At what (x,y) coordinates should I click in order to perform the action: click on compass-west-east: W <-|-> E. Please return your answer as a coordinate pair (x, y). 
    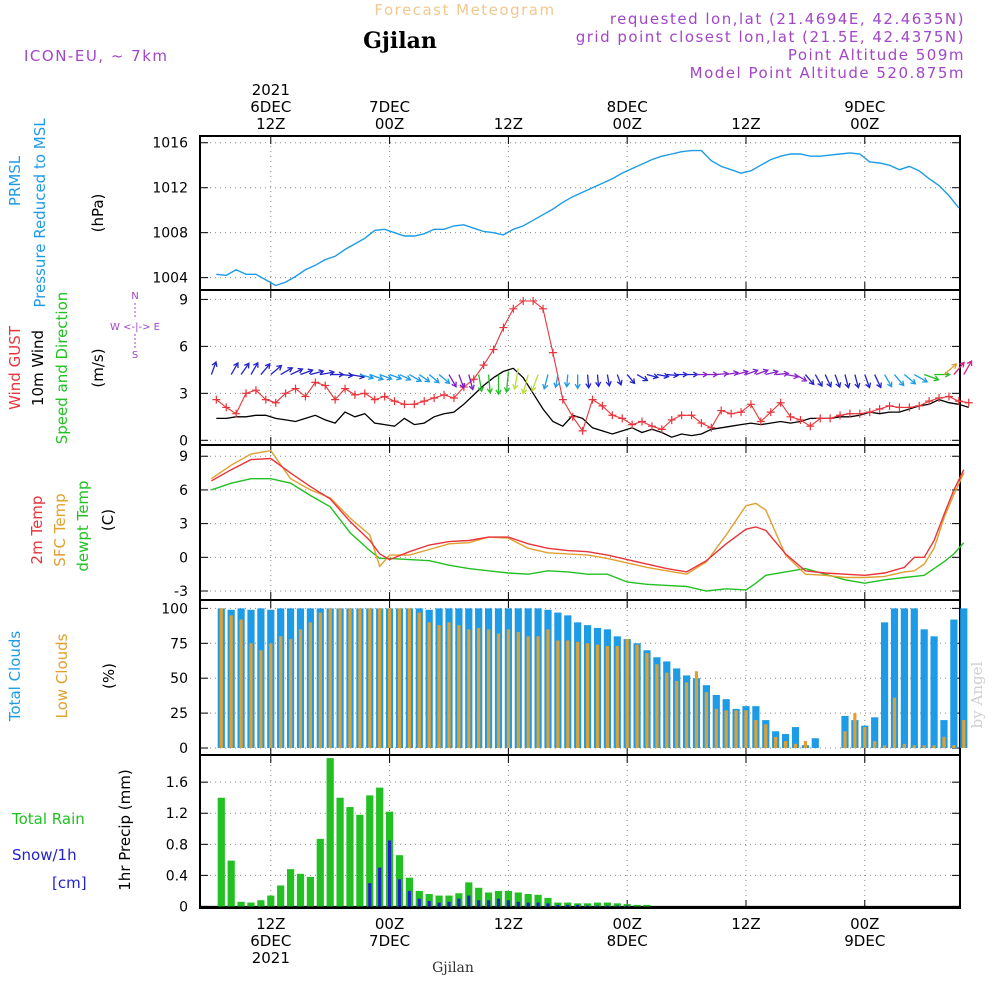
    Looking at the image, I should click on (135, 327).